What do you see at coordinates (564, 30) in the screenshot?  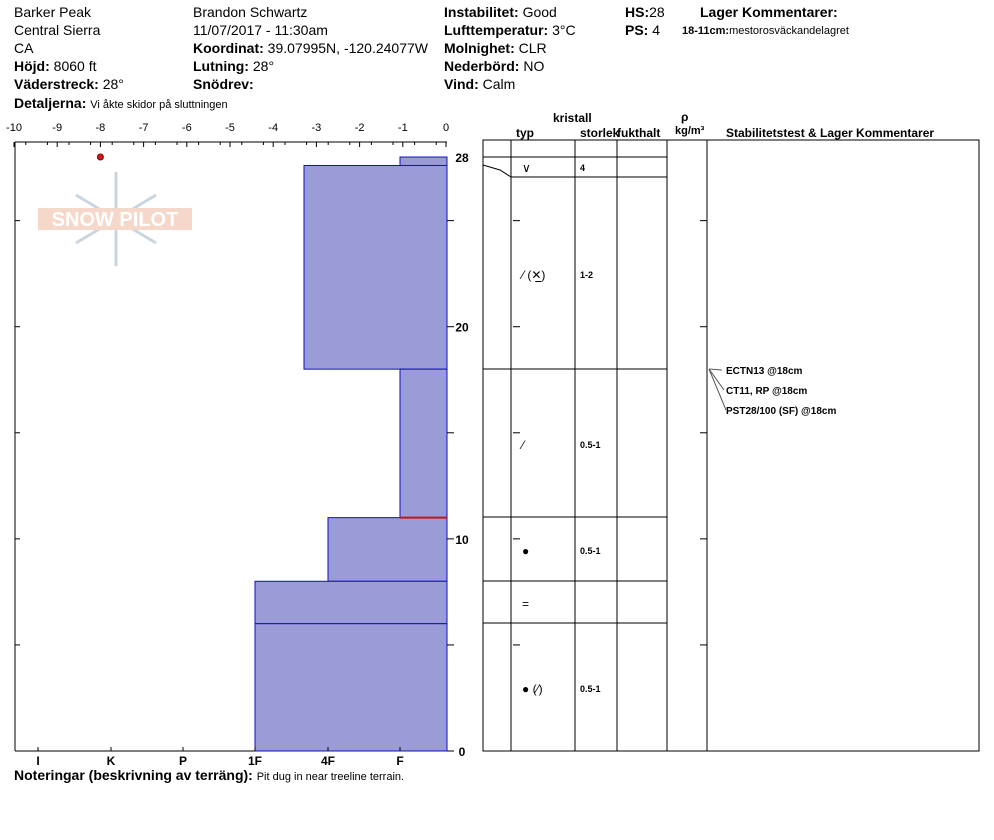 I see `air-temp-value: 3°C` at bounding box center [564, 30].